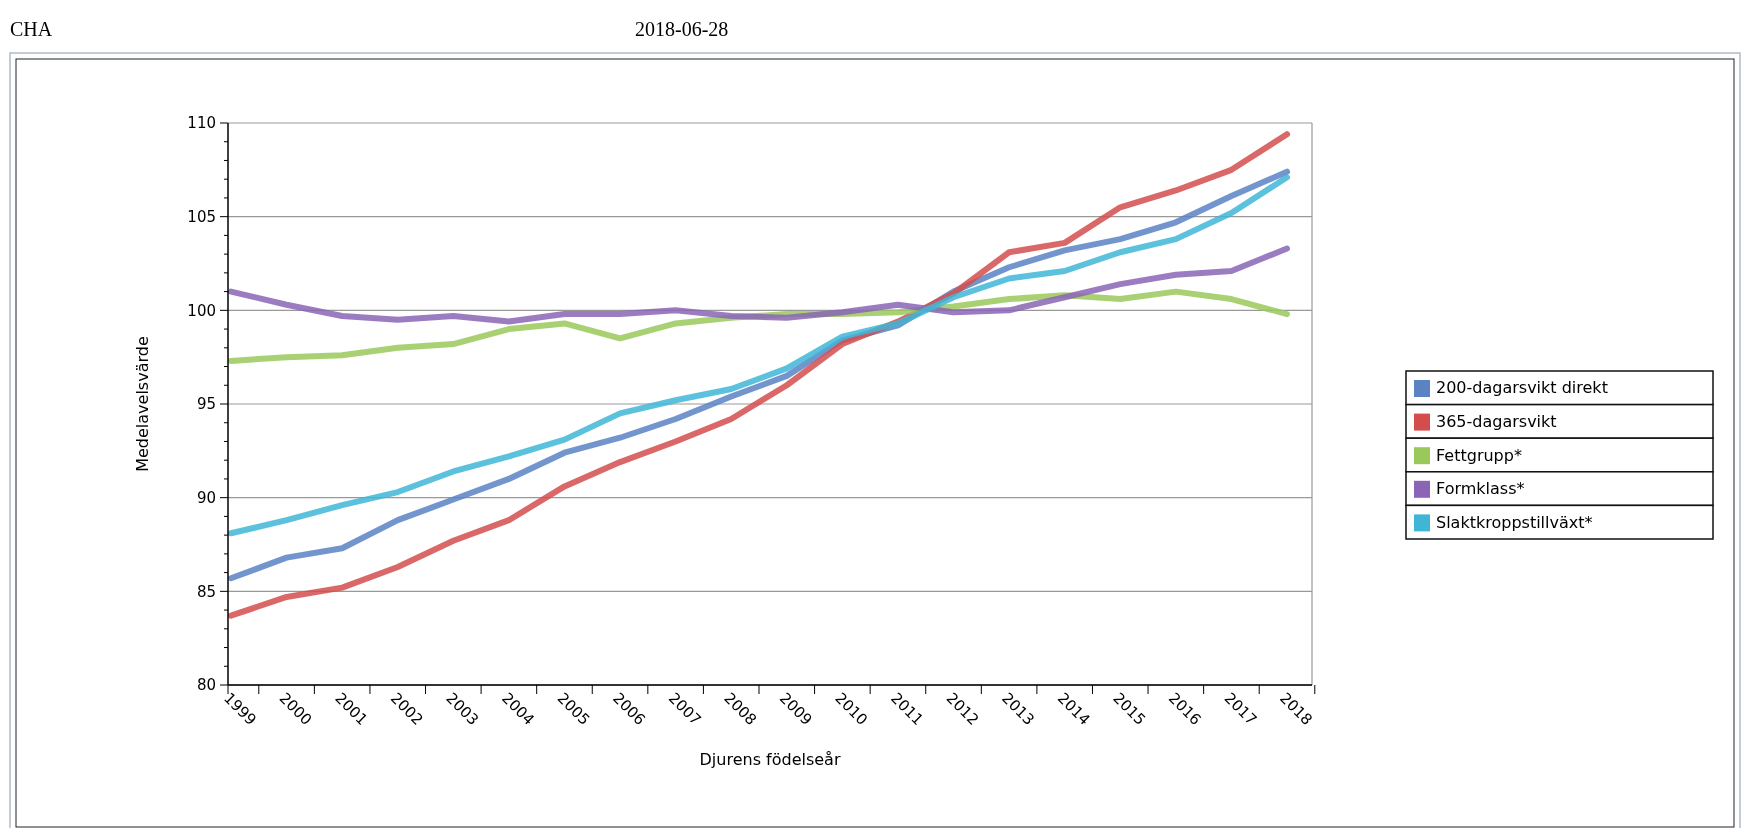  Describe the element at coordinates (206, 497) in the screenshot. I see `y-tick-label: 90` at that location.